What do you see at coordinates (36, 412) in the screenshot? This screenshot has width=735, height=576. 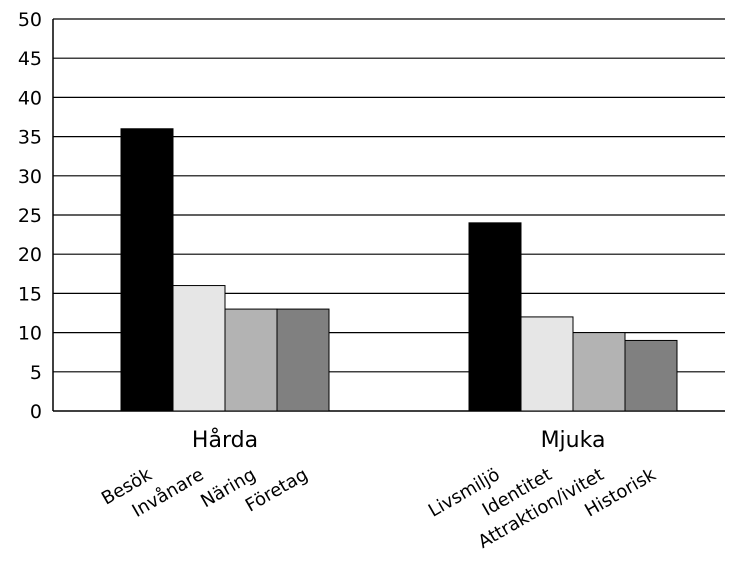 I see `y-tick-label: 0` at bounding box center [36, 412].